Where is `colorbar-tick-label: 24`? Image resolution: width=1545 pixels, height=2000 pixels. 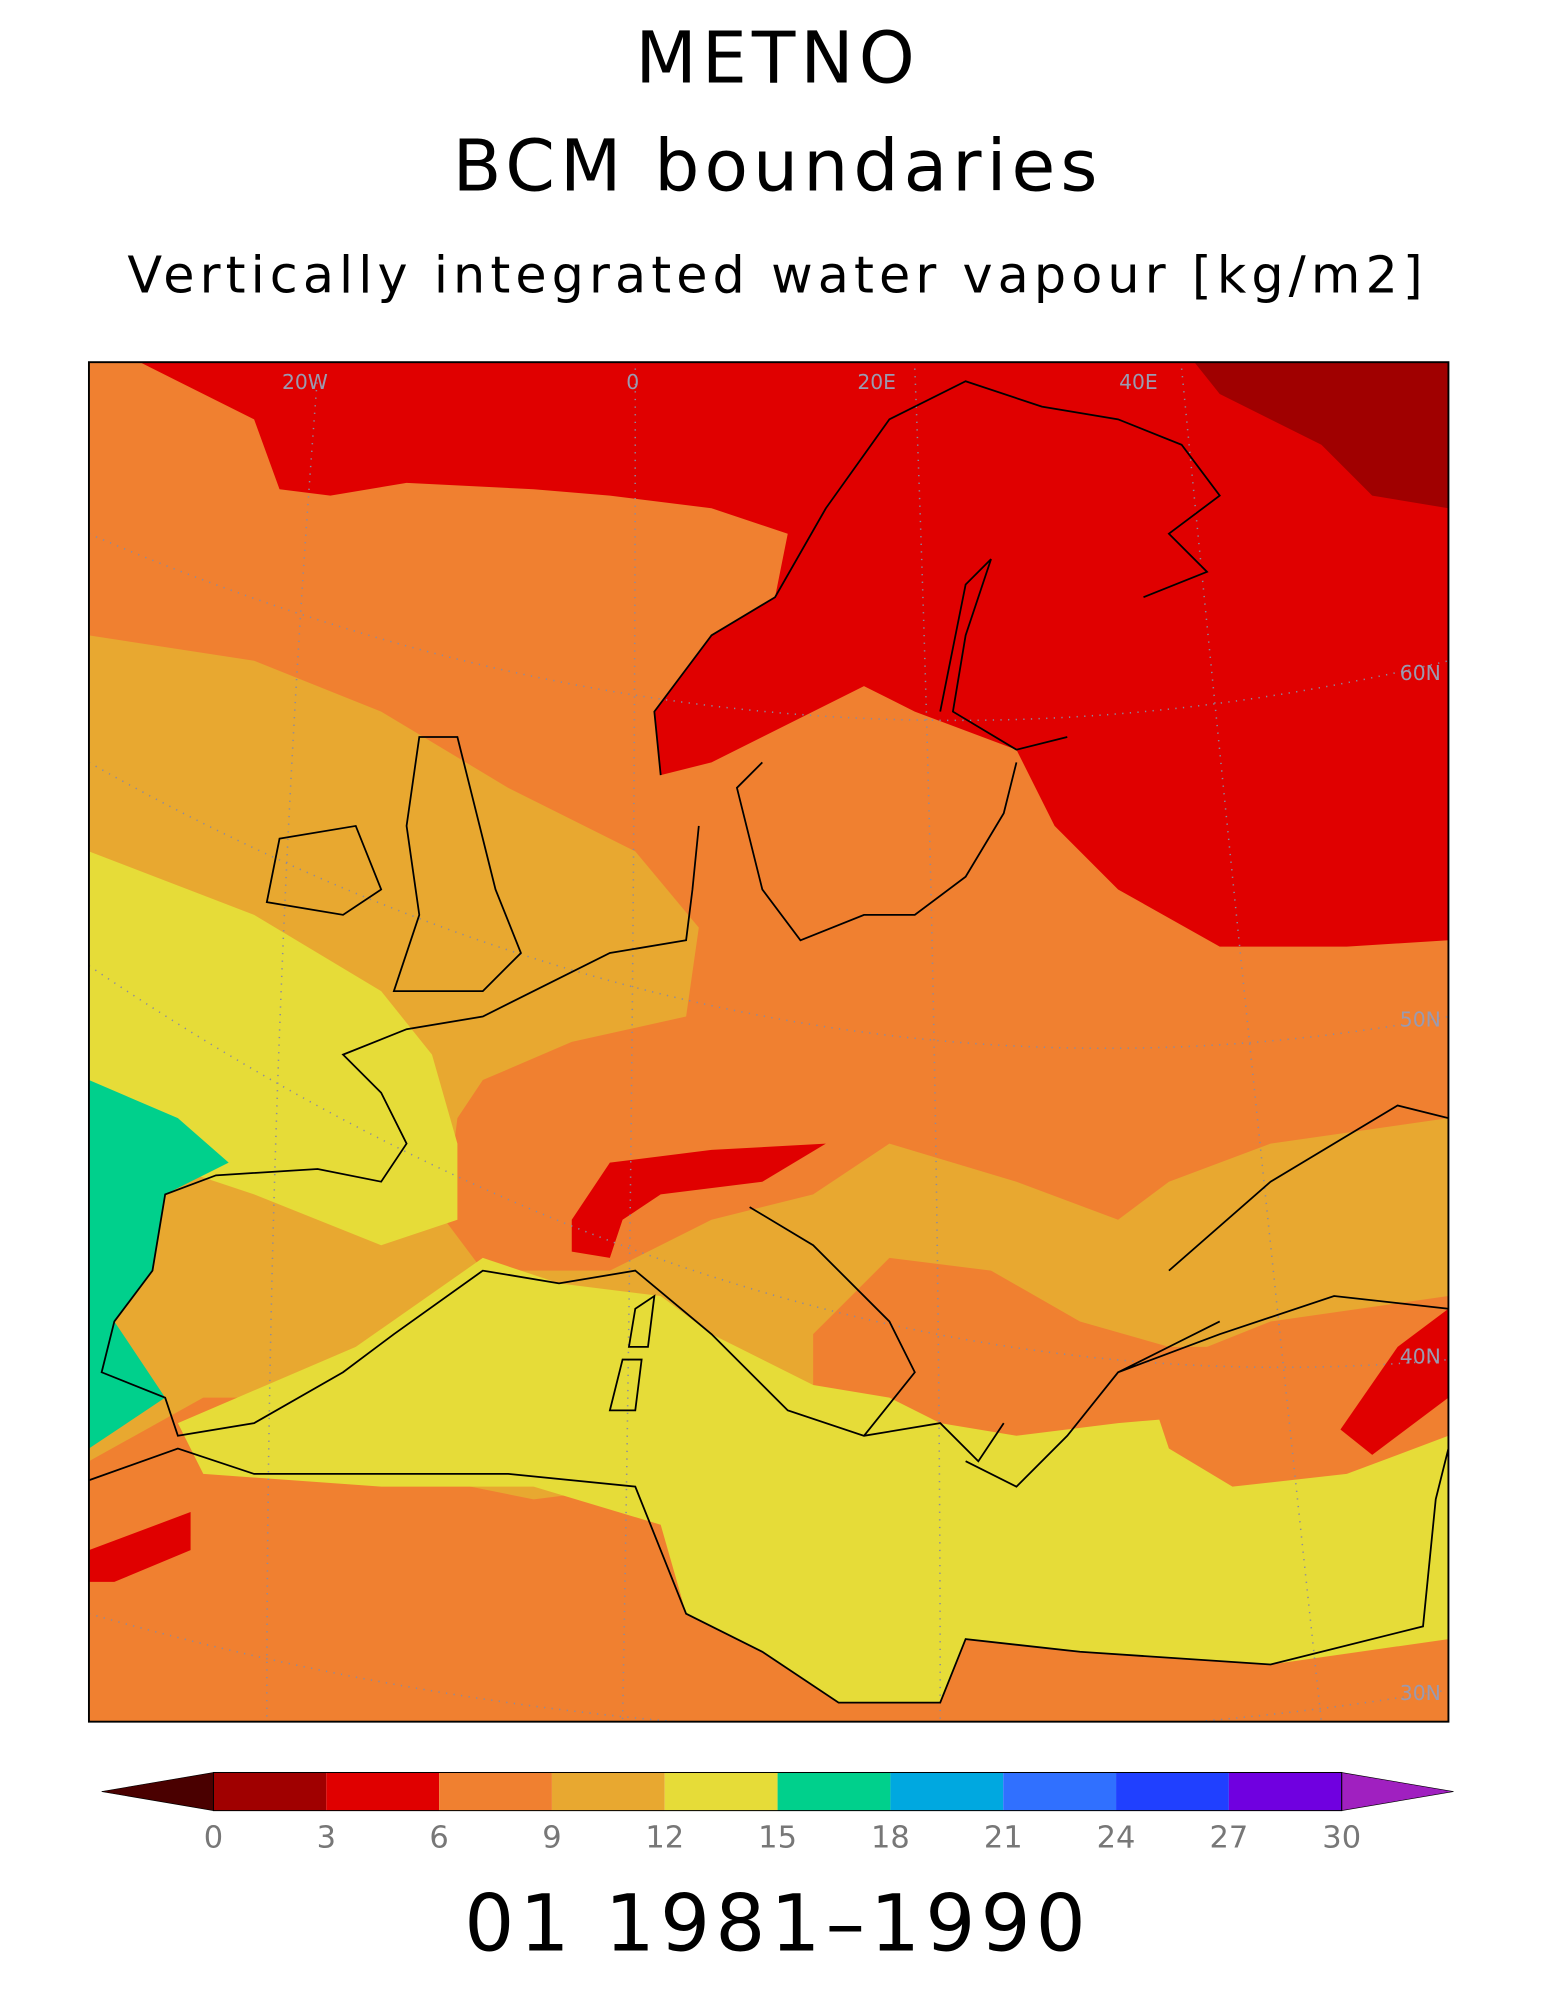 colorbar-tick-label: 24 is located at coordinates (1116, 1837).